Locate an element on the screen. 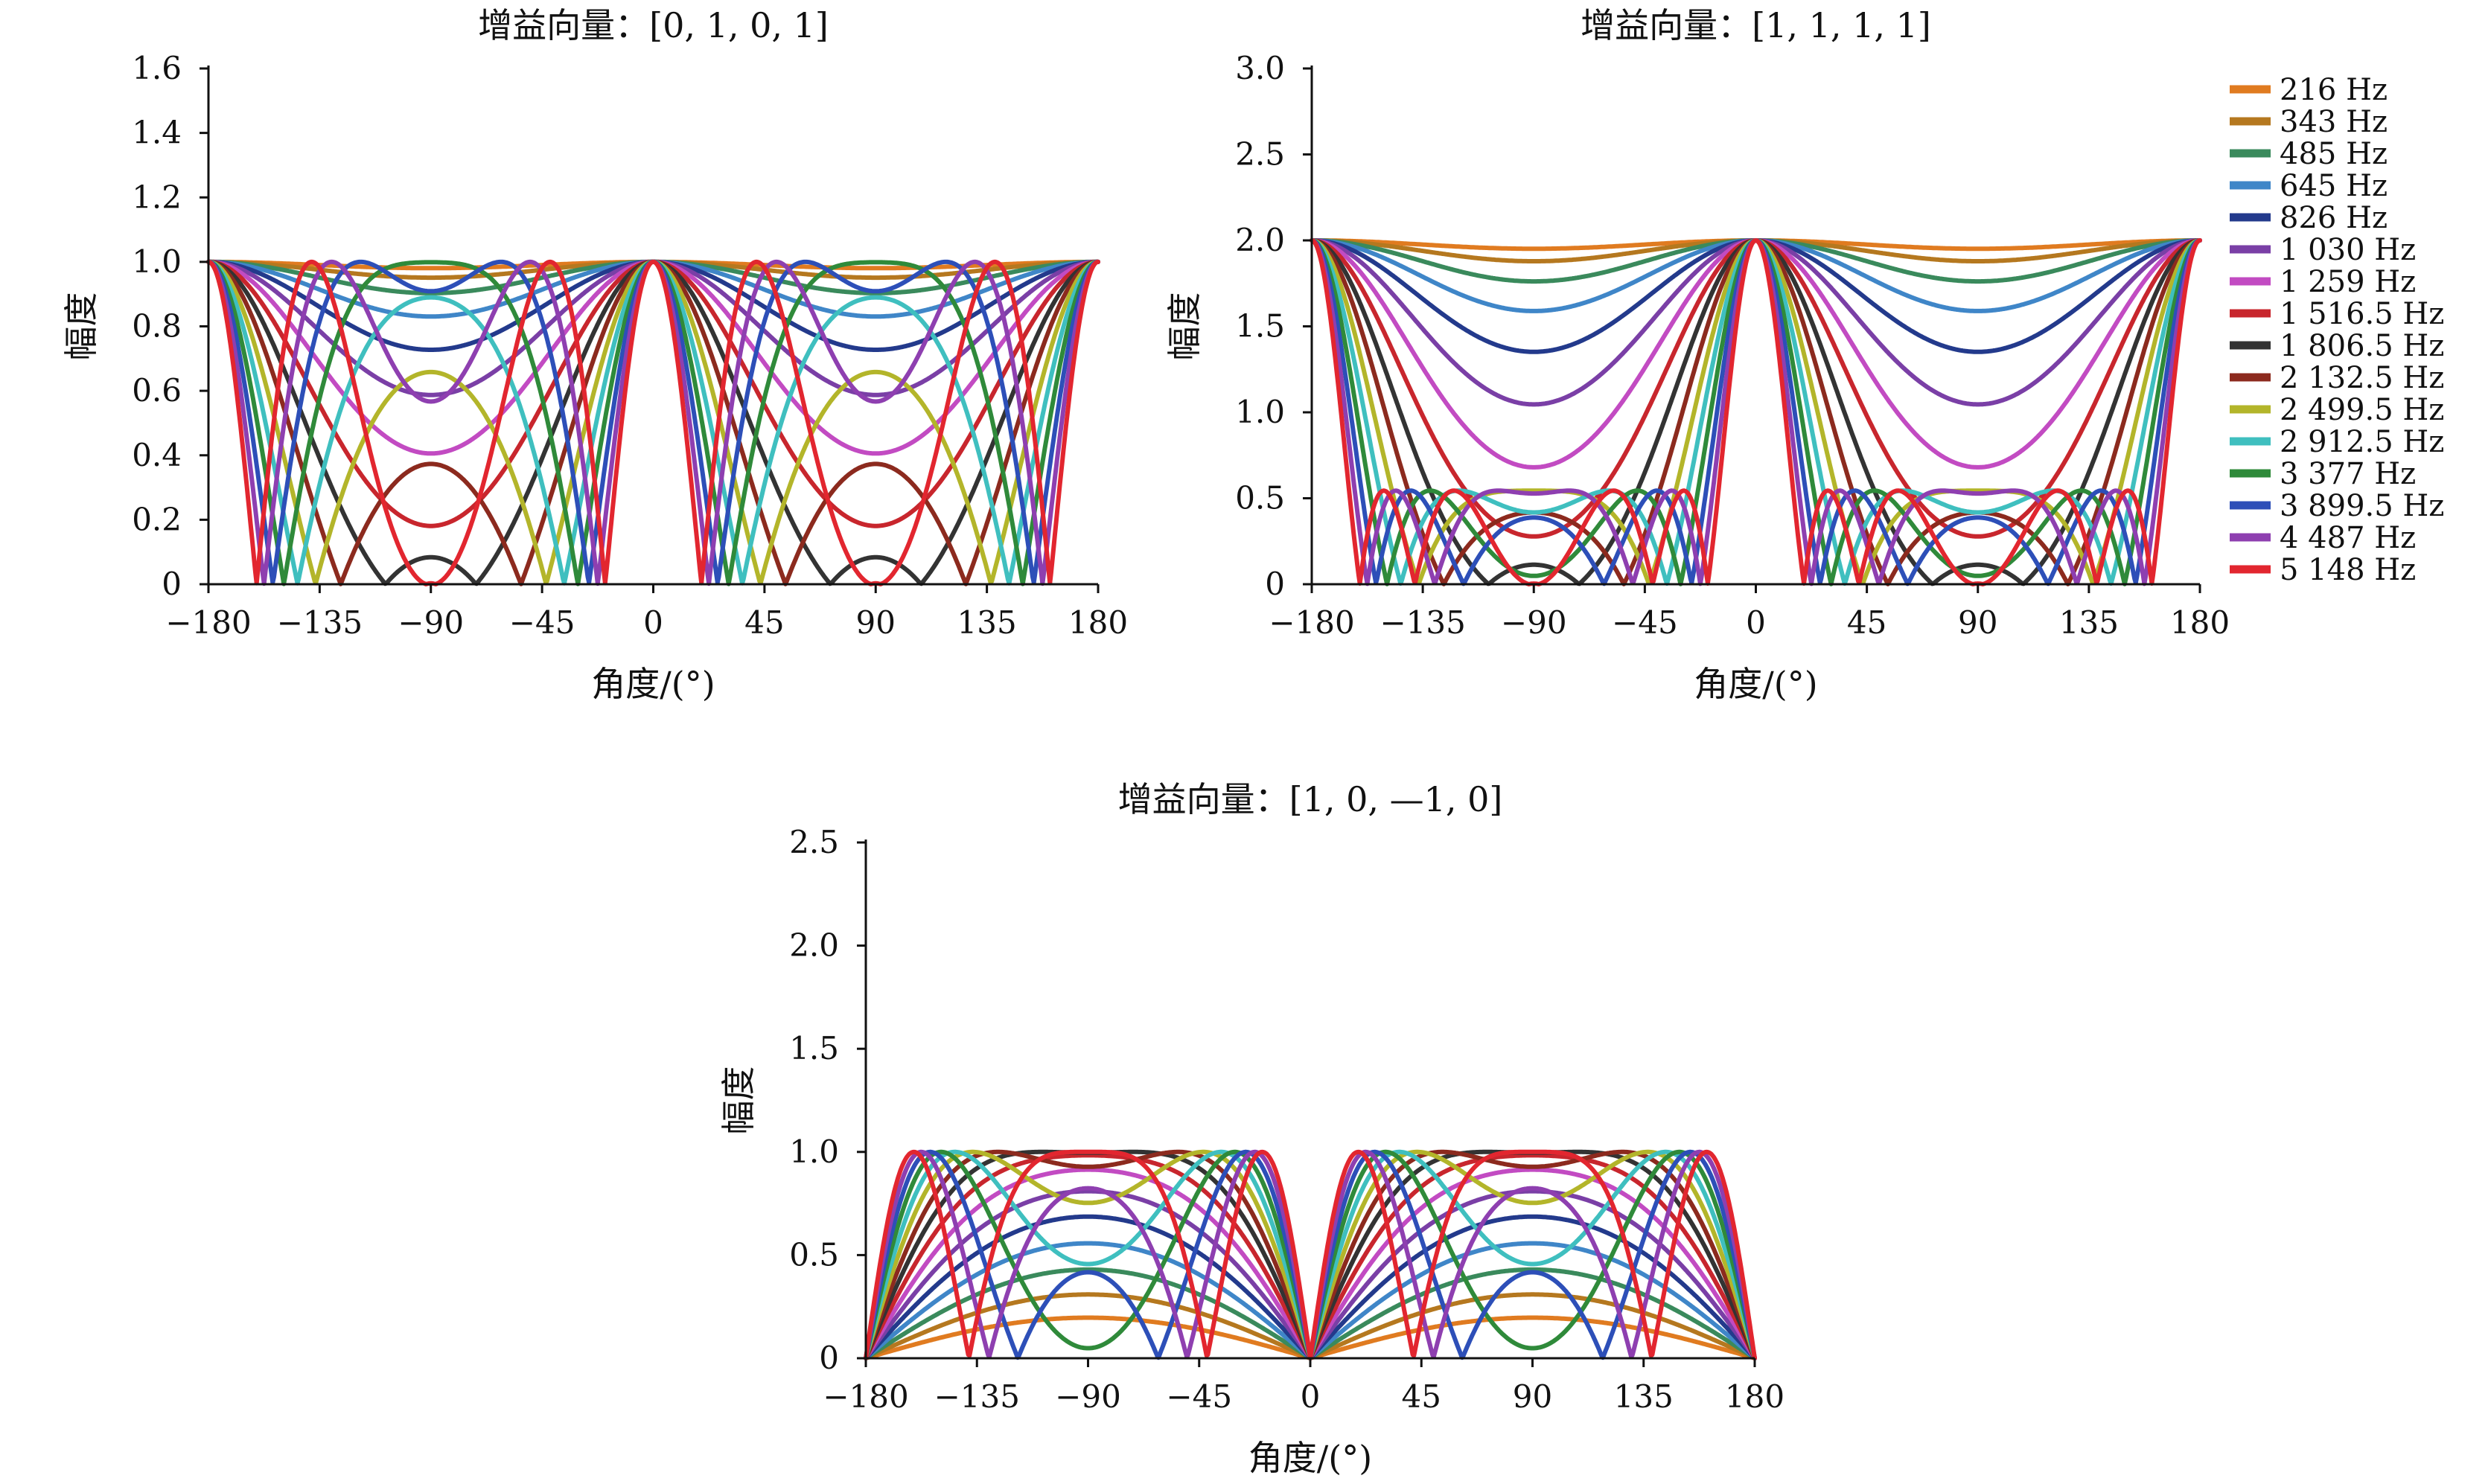 The image size is (2491, 1484). legend-label: 1 516.5 Hz is located at coordinates (2362, 314).